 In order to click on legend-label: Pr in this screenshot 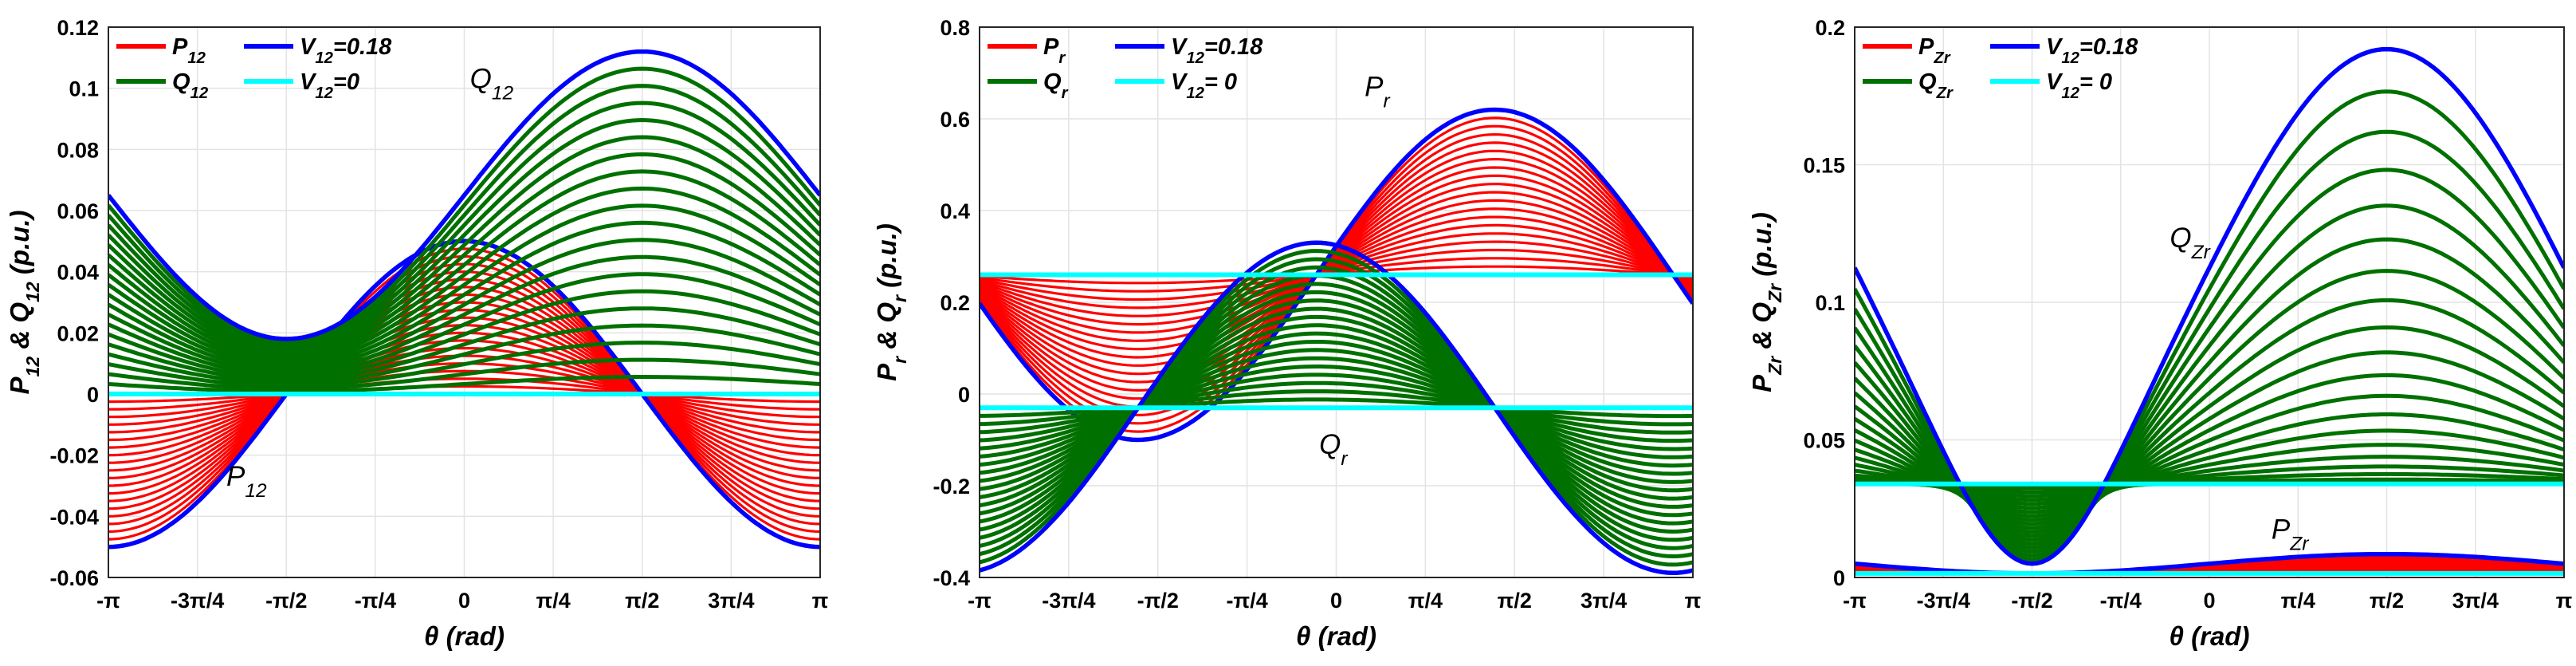, I will do `click(1054, 50)`.